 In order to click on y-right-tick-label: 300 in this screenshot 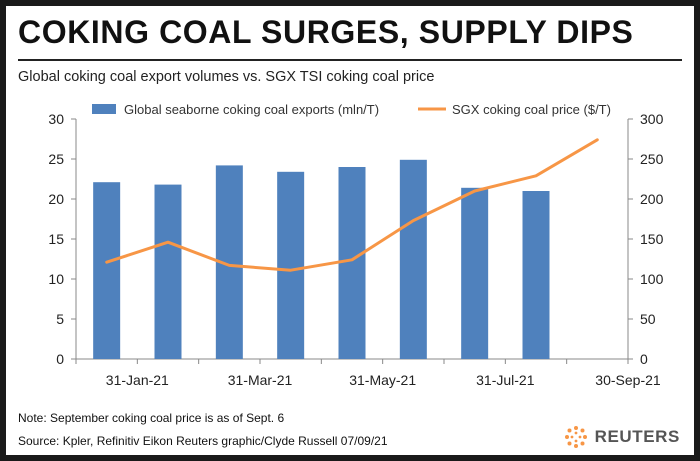, I will do `click(652, 119)`.